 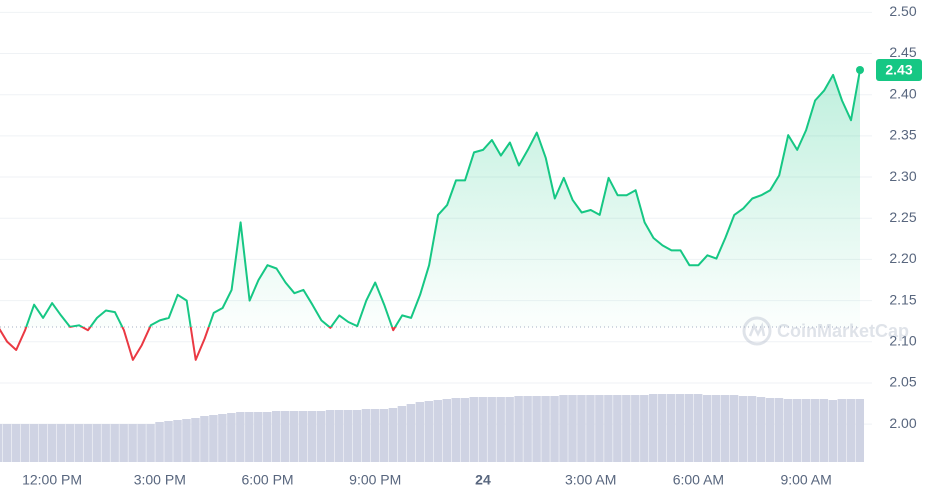 What do you see at coordinates (902, 93) in the screenshot?
I see `y-tick-label: 2.40` at bounding box center [902, 93].